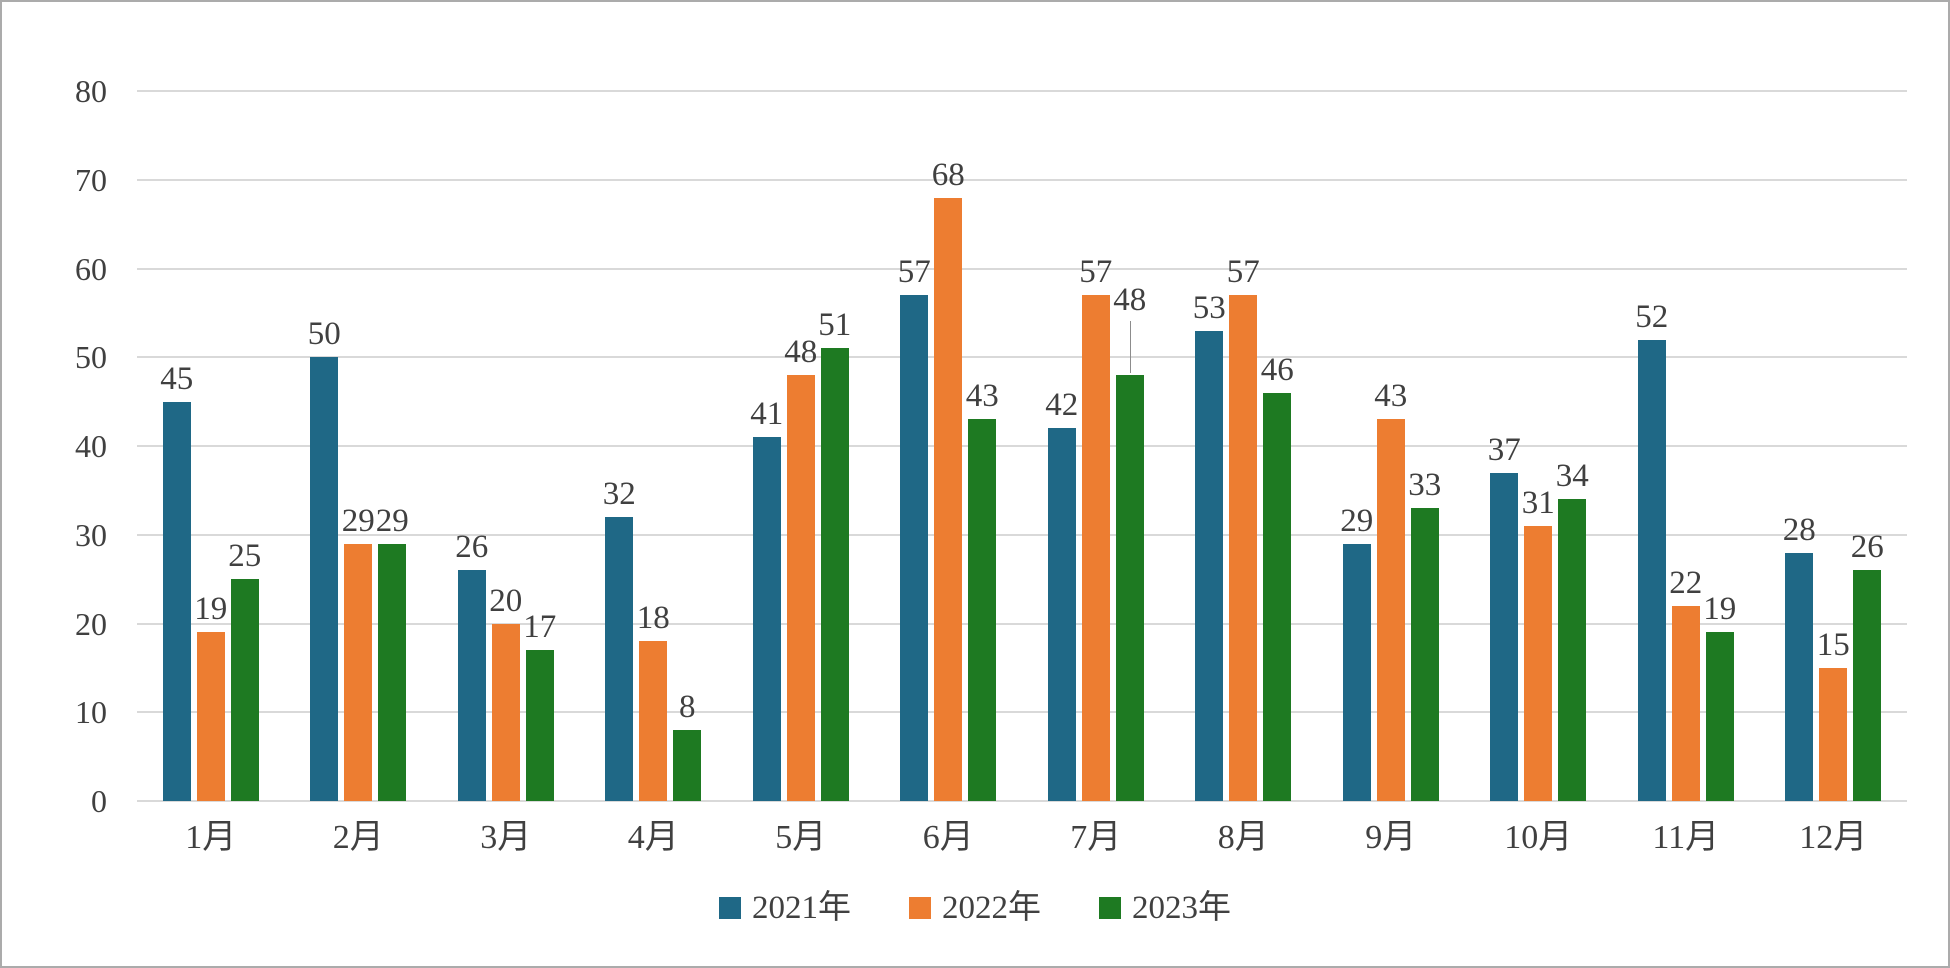  I want to click on legend: 2021年 2022年 2023年, so click(975, 908).